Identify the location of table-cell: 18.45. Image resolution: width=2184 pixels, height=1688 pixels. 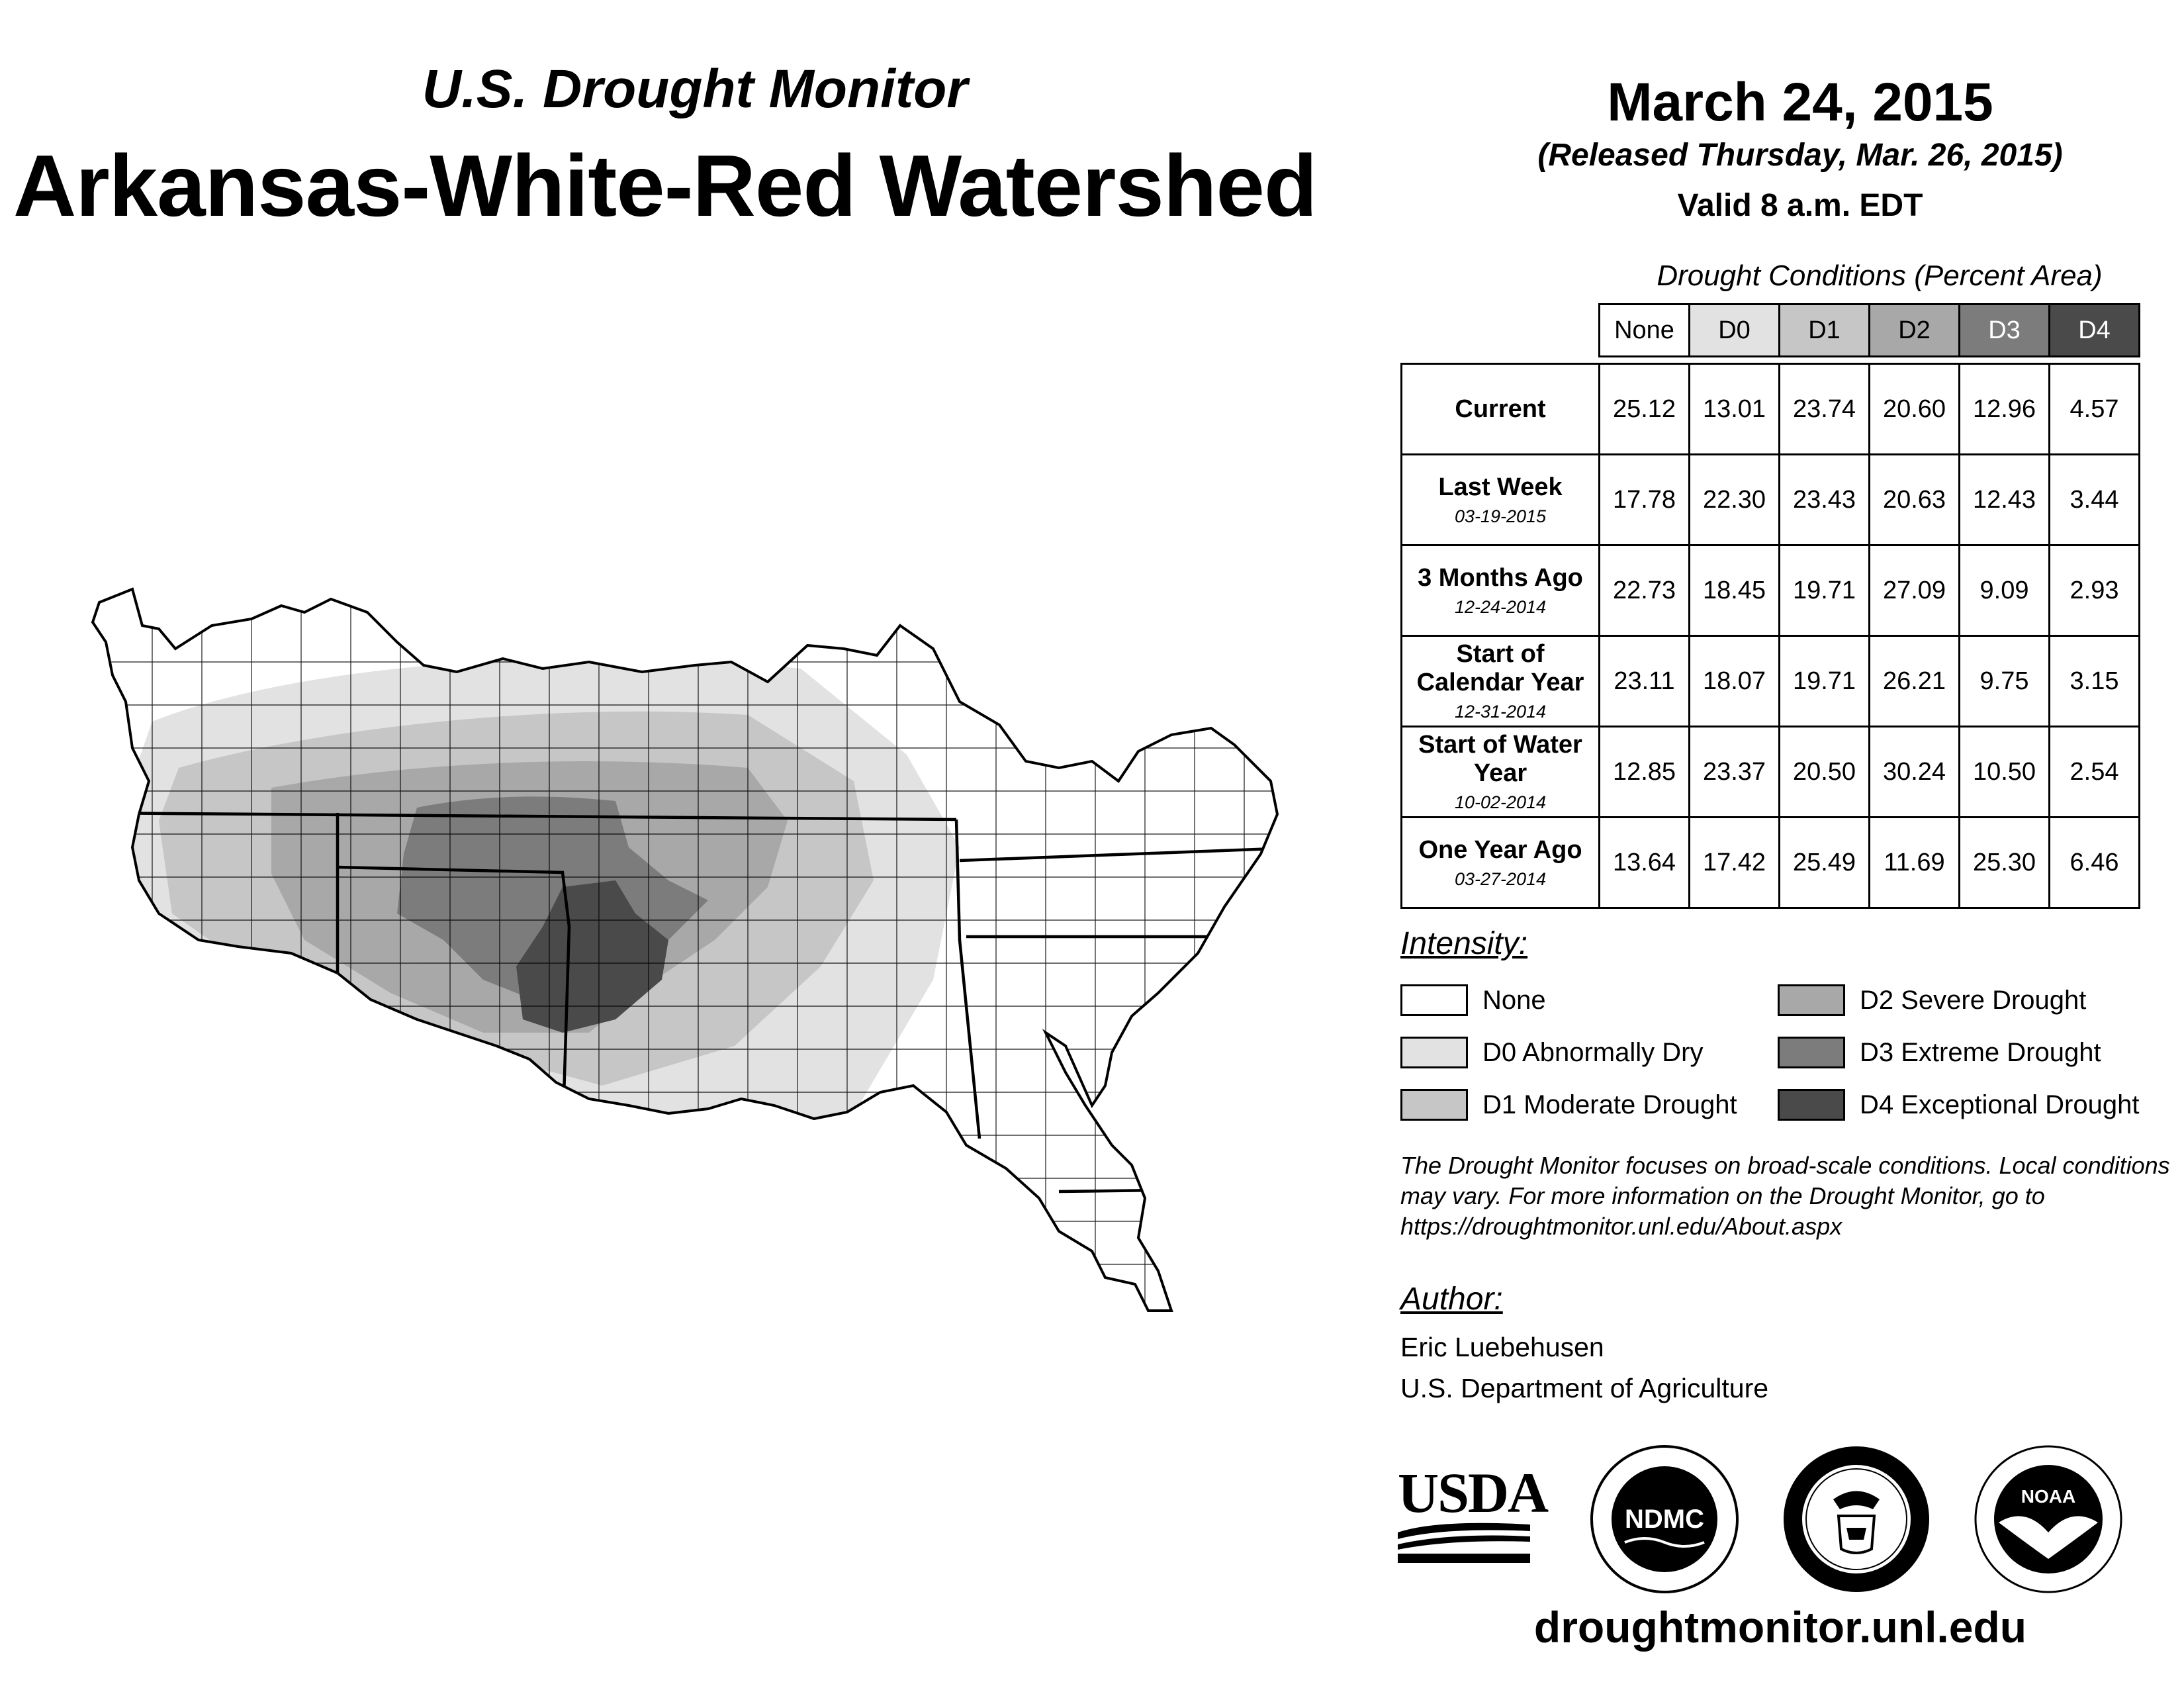
(1734, 590).